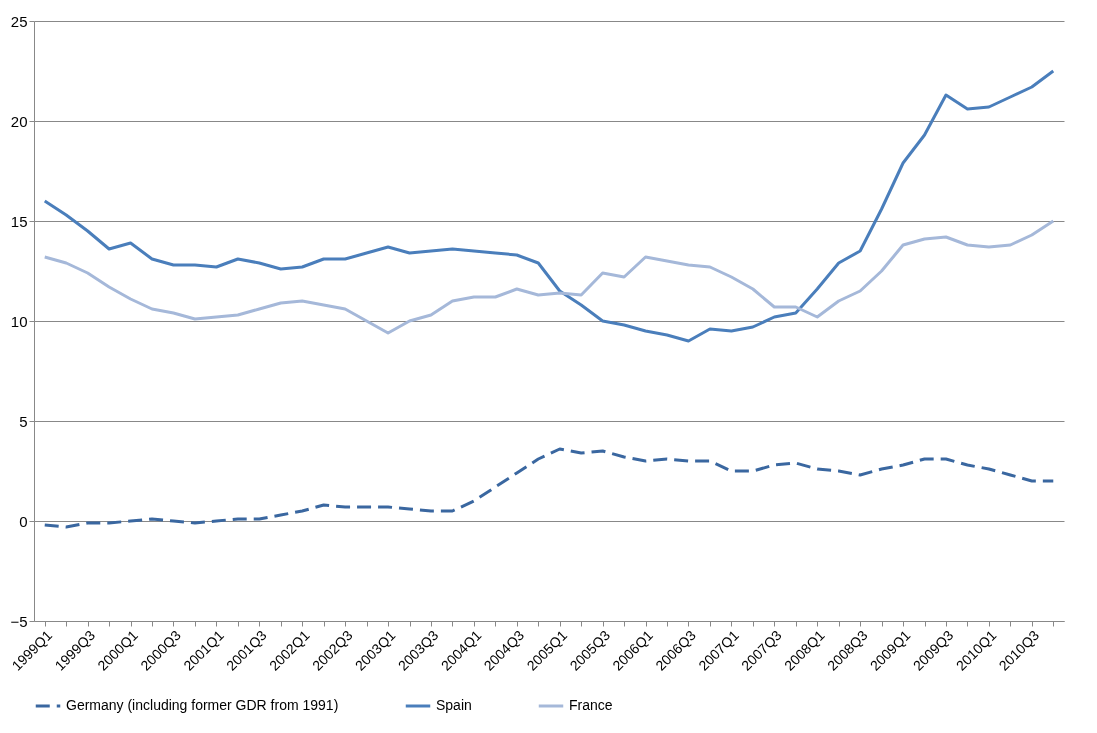  I want to click on legend-label: Spain, so click(454, 705).